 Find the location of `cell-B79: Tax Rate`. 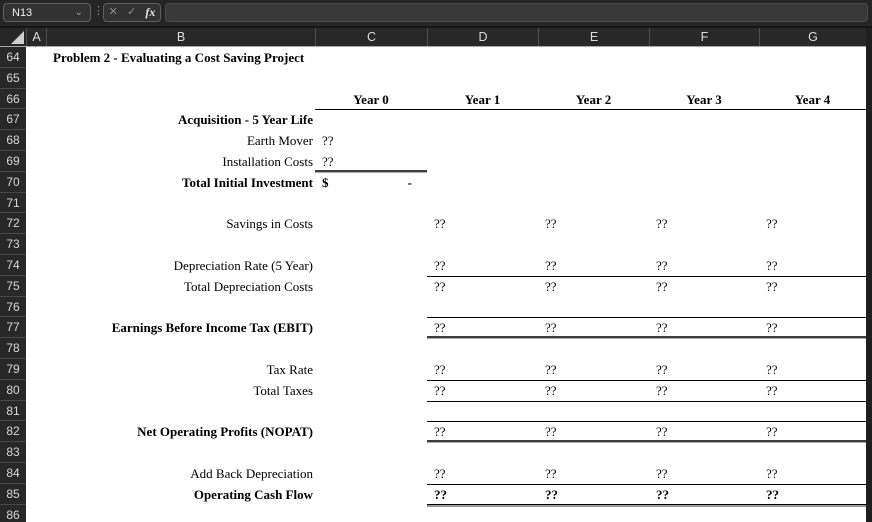

cell-B79: Tax Rate is located at coordinates (289, 369).